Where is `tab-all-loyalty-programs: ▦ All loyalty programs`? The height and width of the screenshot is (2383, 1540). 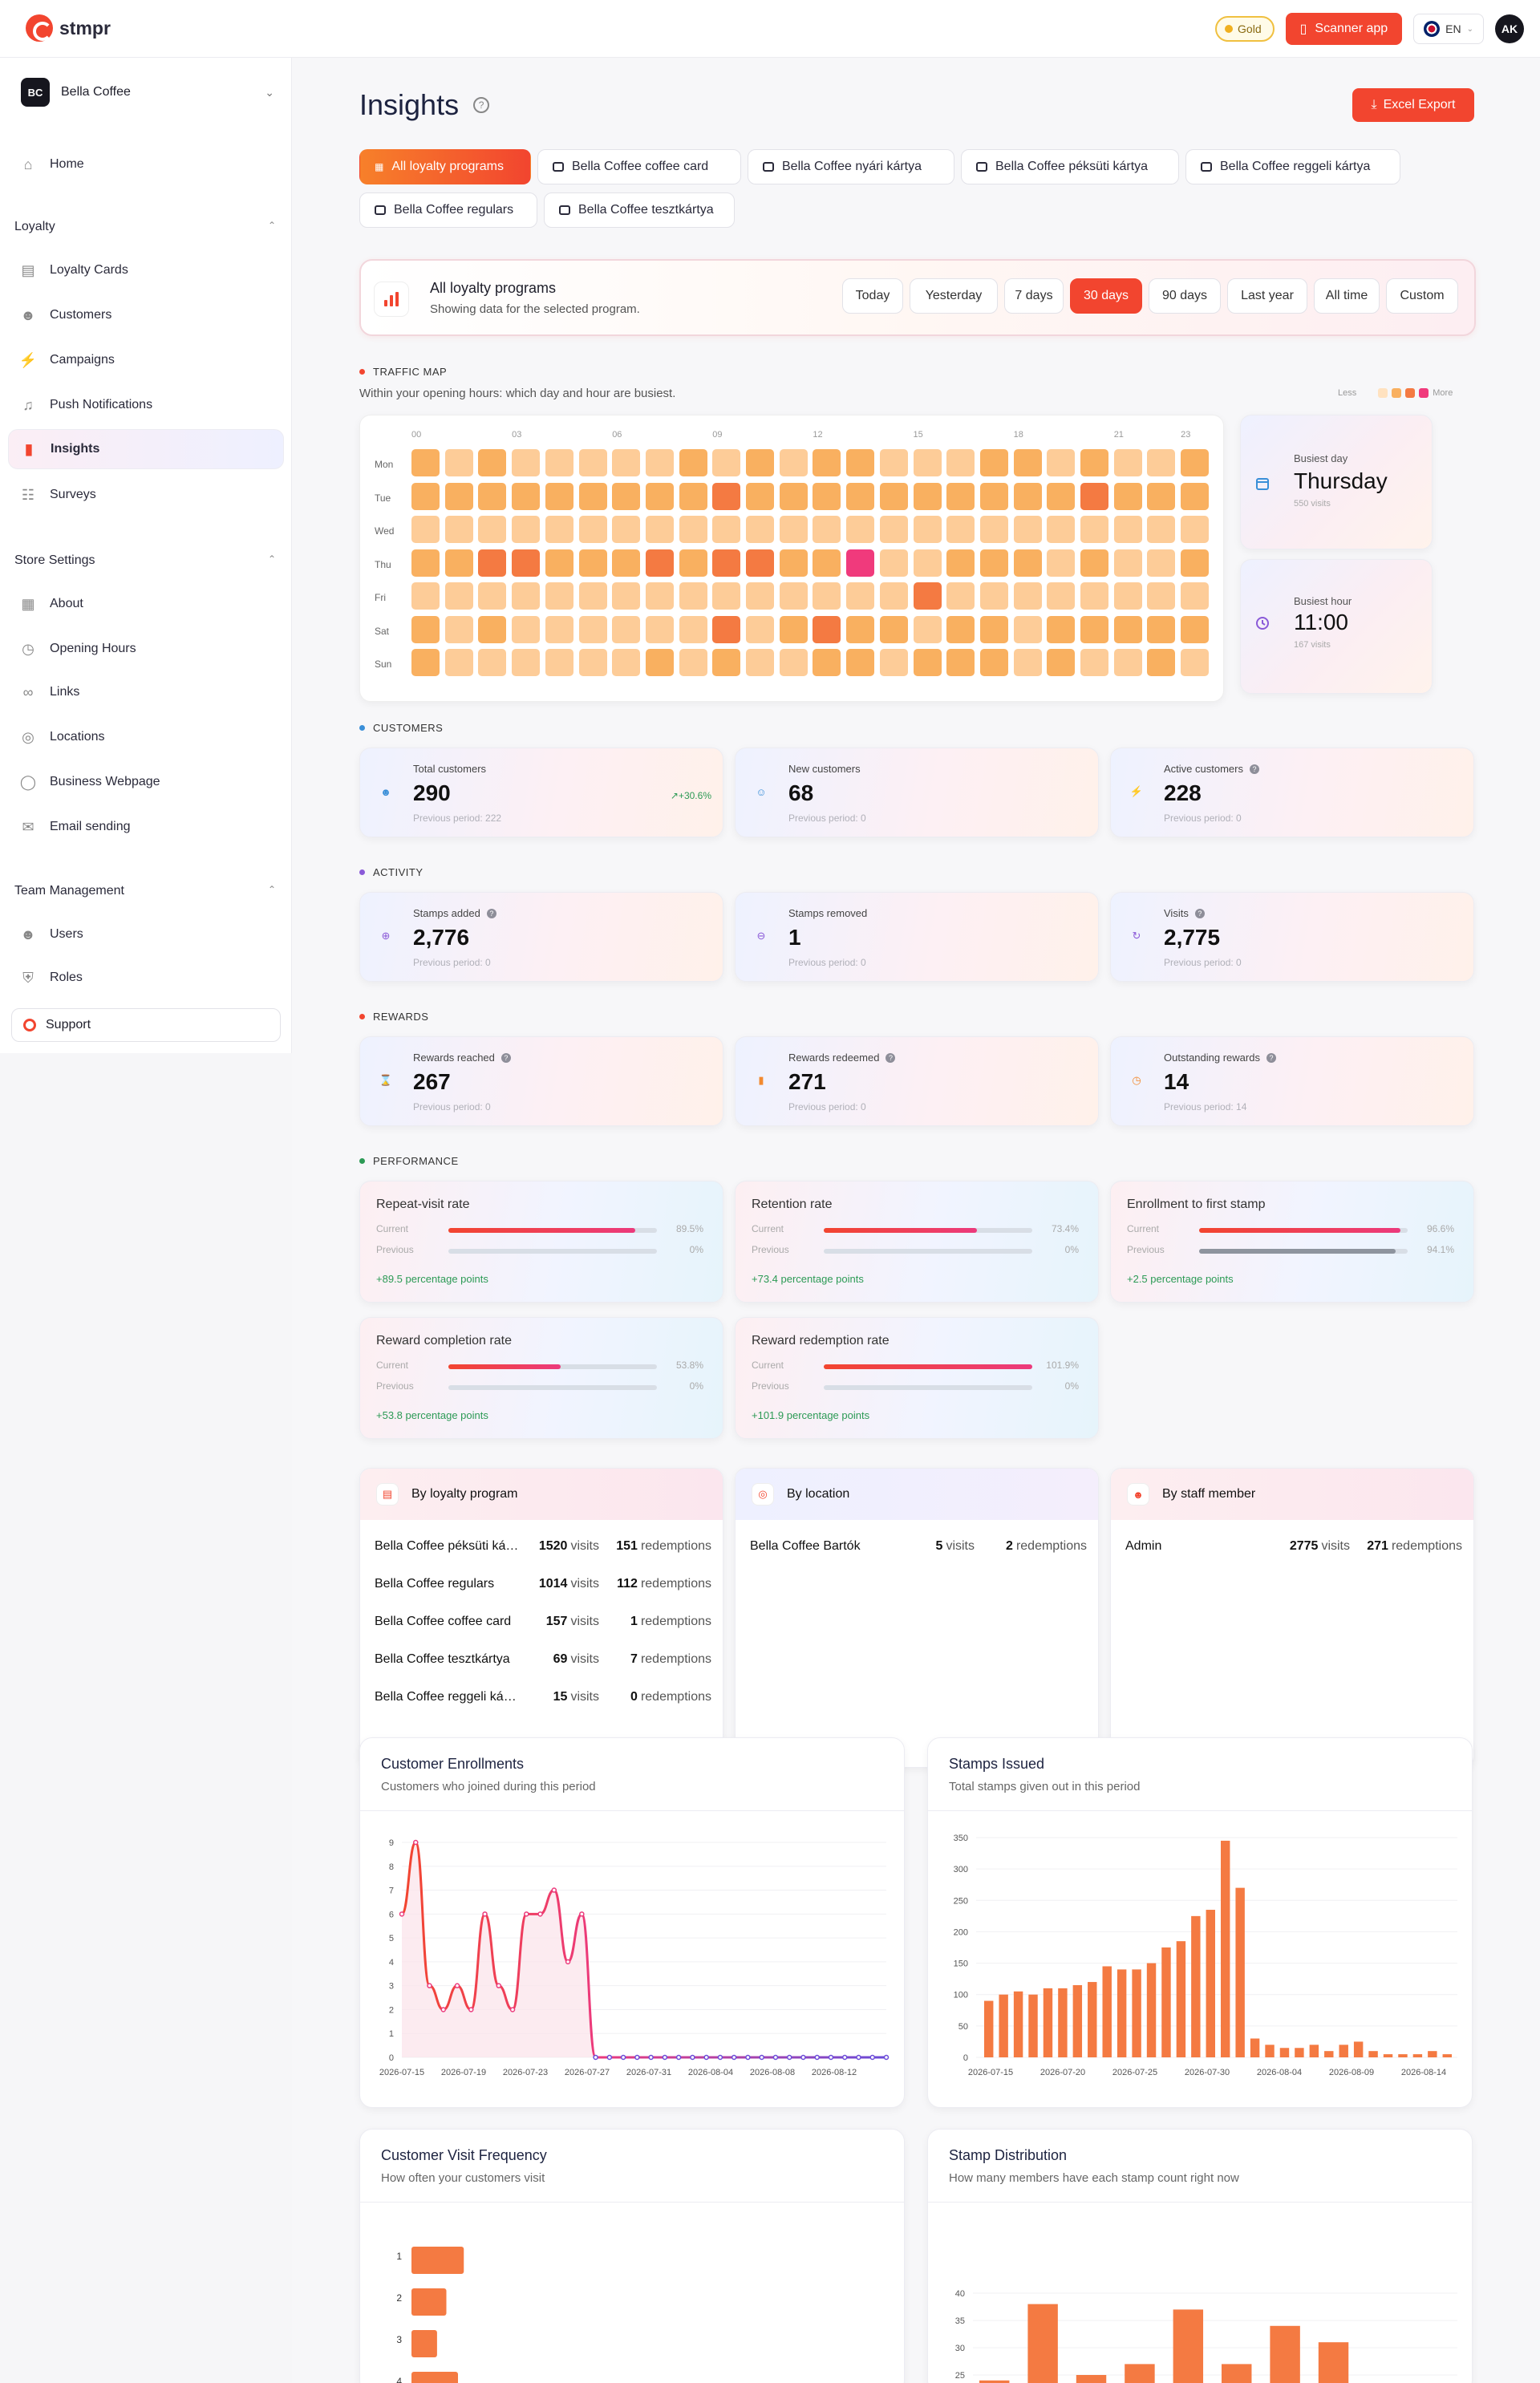
tab-all-loyalty-programs: ▦ All loyalty programs is located at coordinates (445, 166).